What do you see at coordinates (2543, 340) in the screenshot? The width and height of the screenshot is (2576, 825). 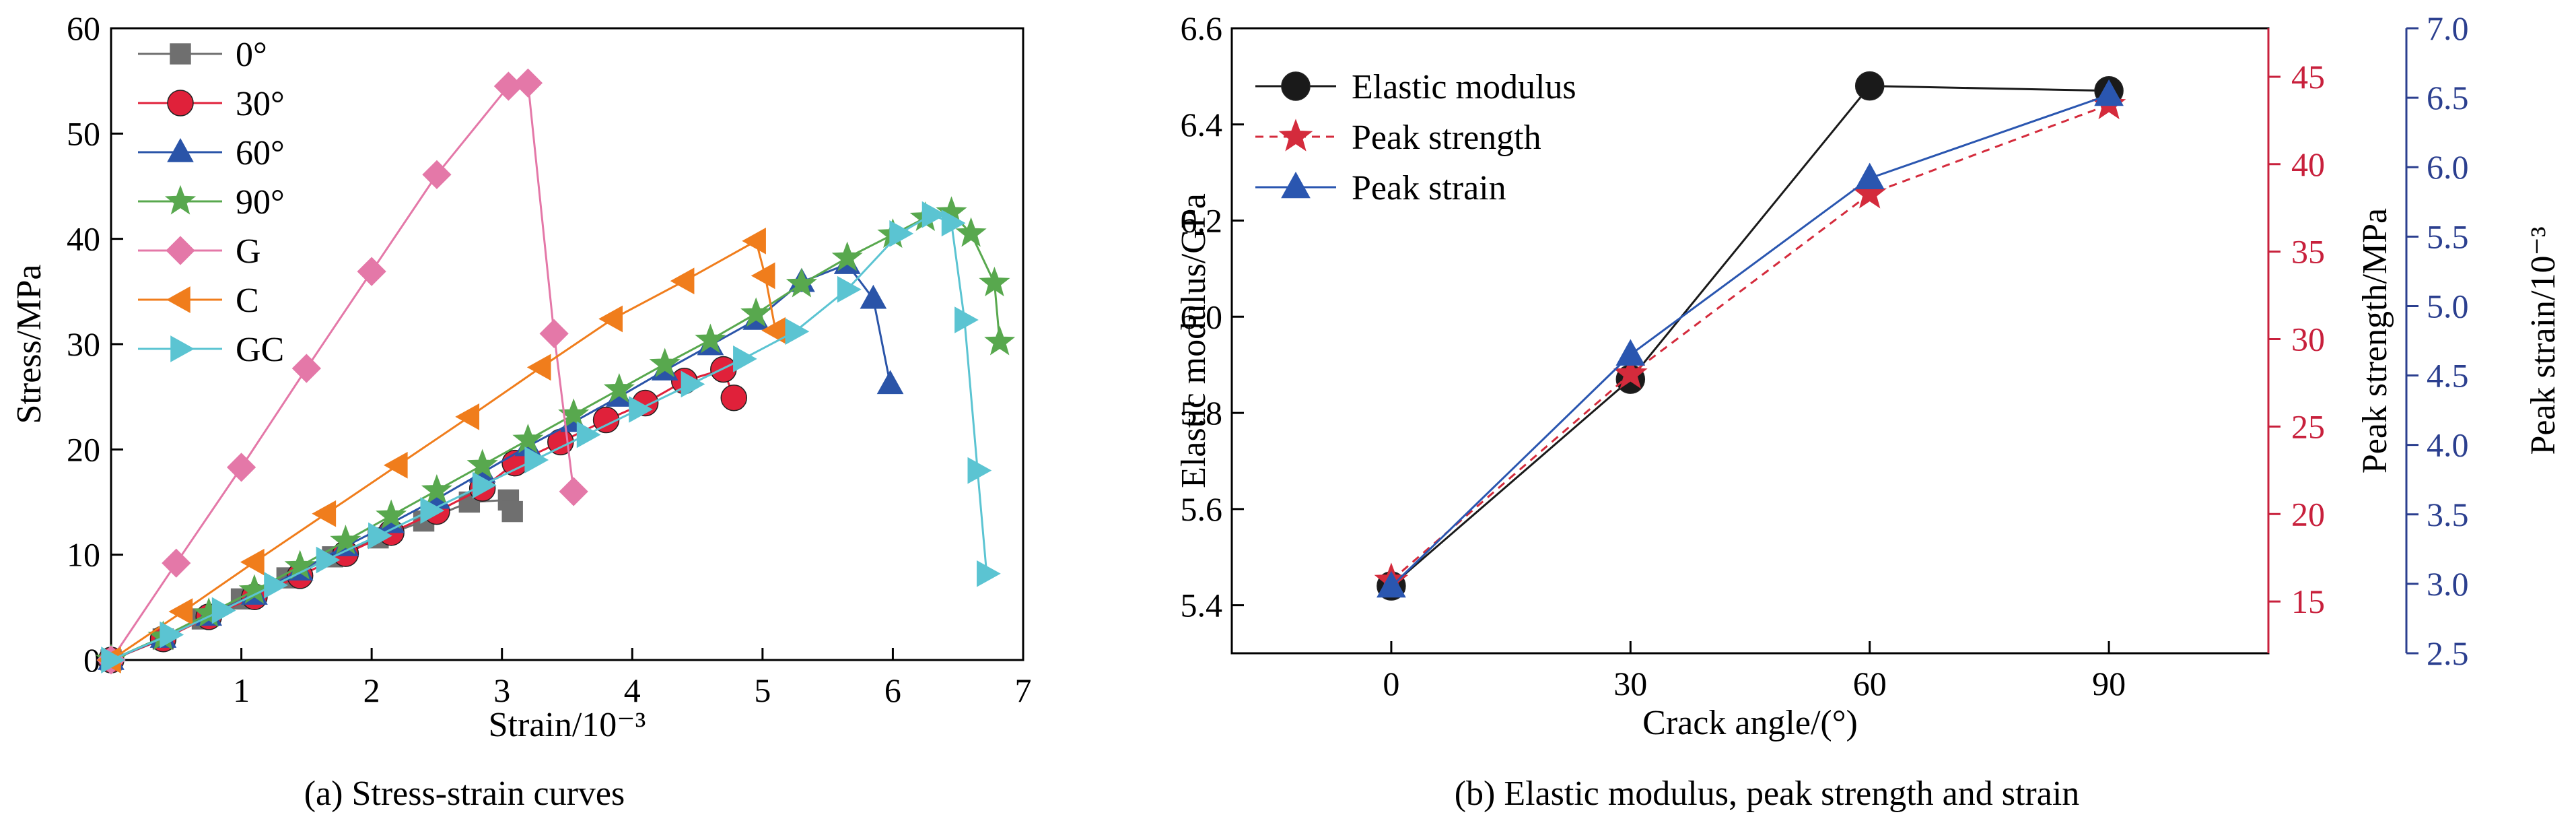 I see `right2-axis-label: Peak strain/10⁻³` at bounding box center [2543, 340].